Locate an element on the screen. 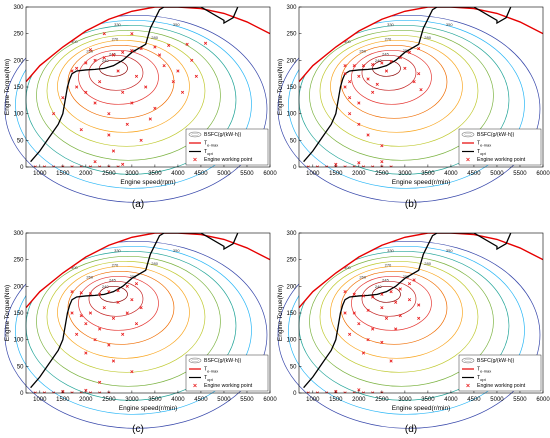 This screenshot has width=550, height=438. legend-label: Topt is located at coordinates (209, 152).